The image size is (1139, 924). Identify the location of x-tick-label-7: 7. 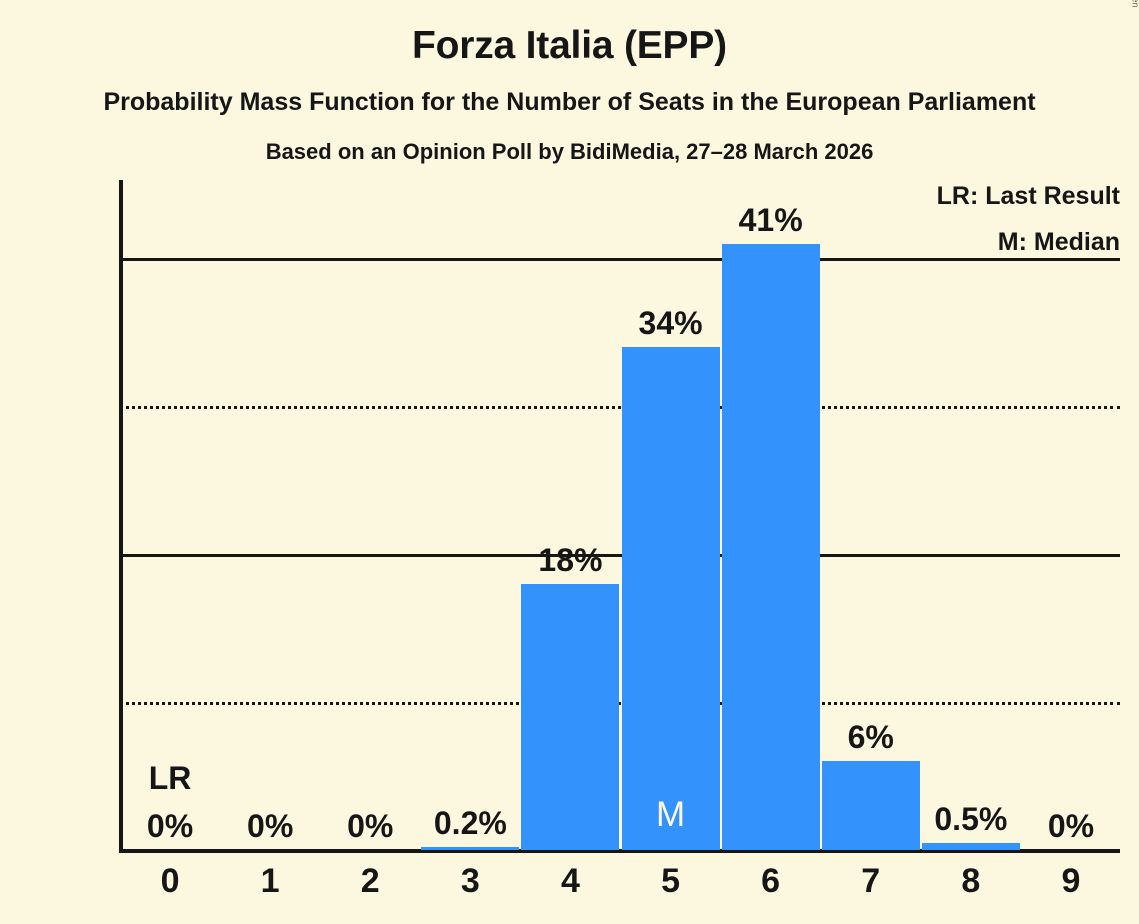
(871, 881).